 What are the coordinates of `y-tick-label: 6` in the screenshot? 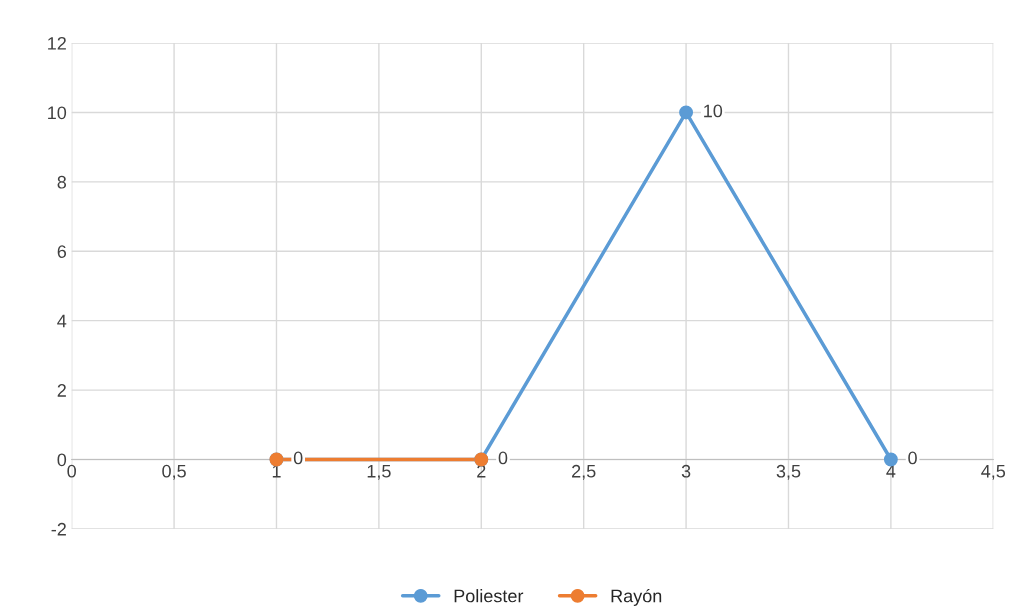 It's located at (62, 251).